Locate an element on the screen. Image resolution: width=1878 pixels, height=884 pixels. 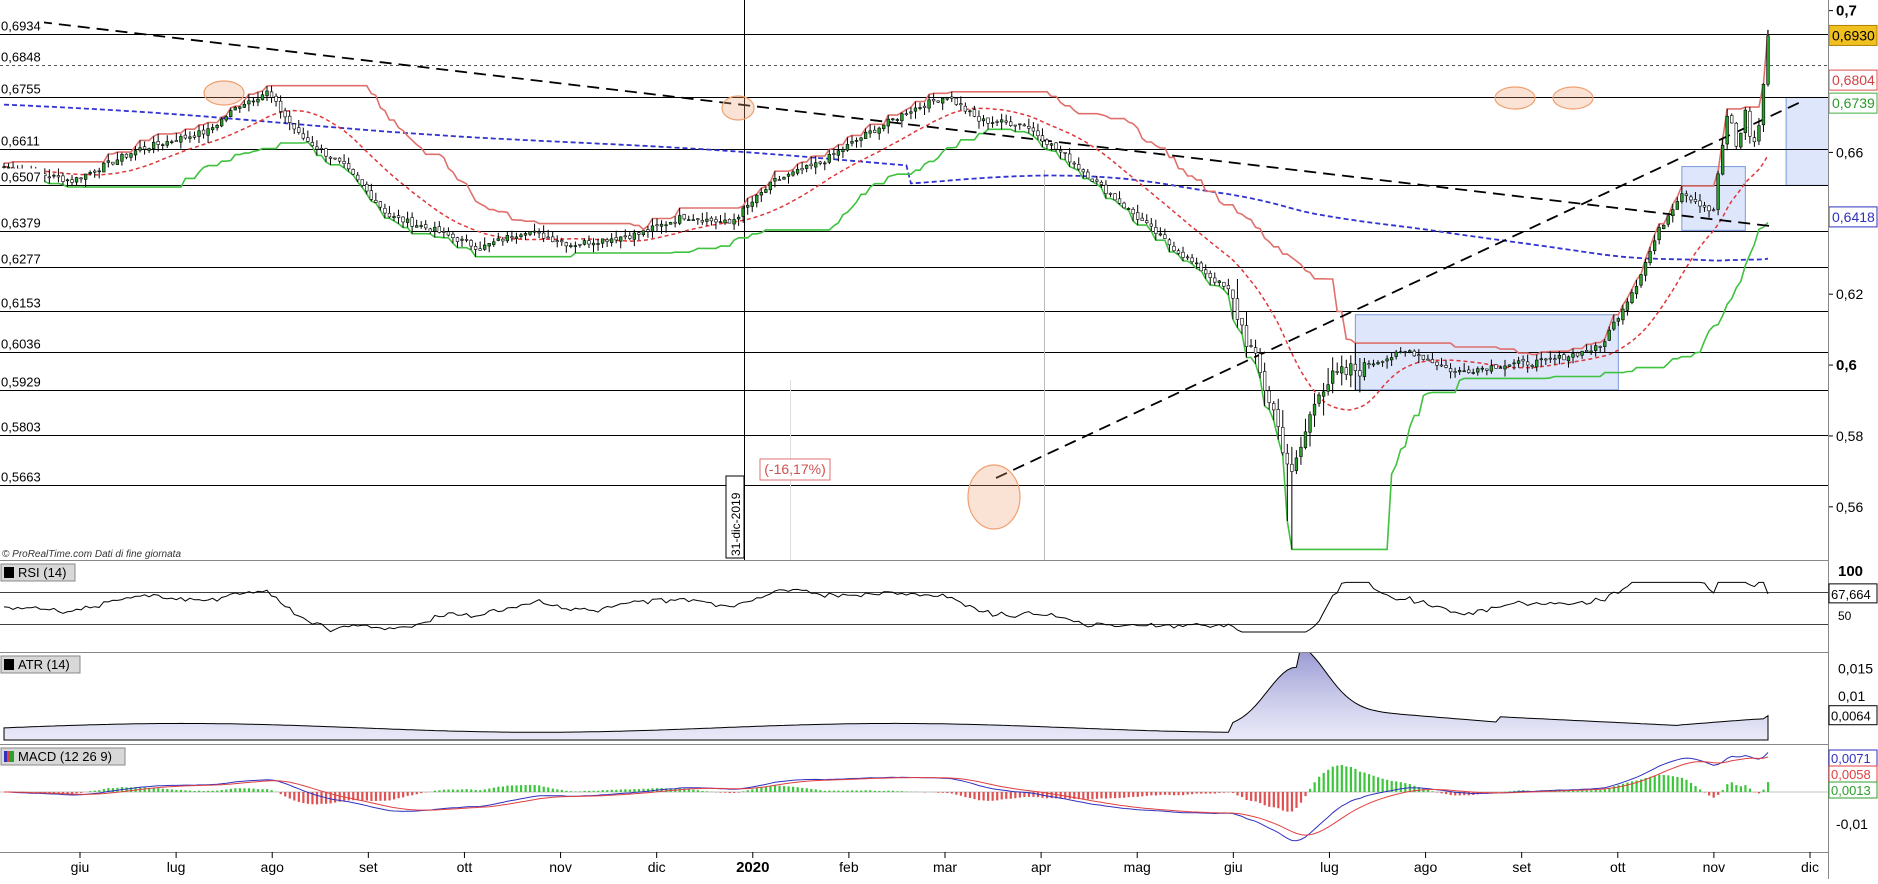
level-label: 0,6507 is located at coordinates (21, 177).